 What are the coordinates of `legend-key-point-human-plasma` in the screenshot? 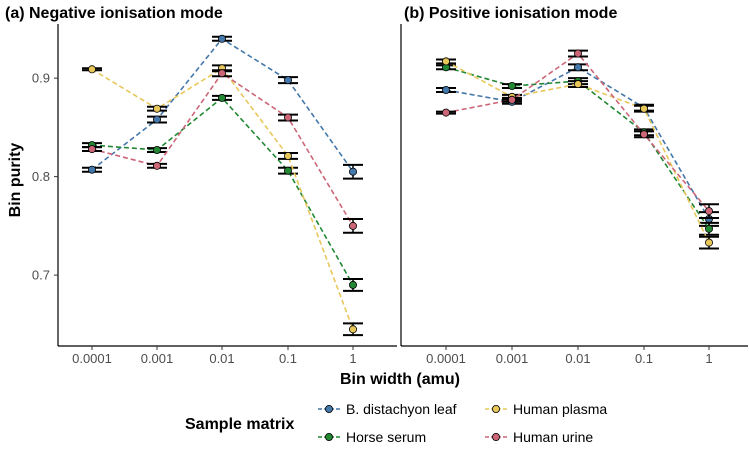 It's located at (495, 408).